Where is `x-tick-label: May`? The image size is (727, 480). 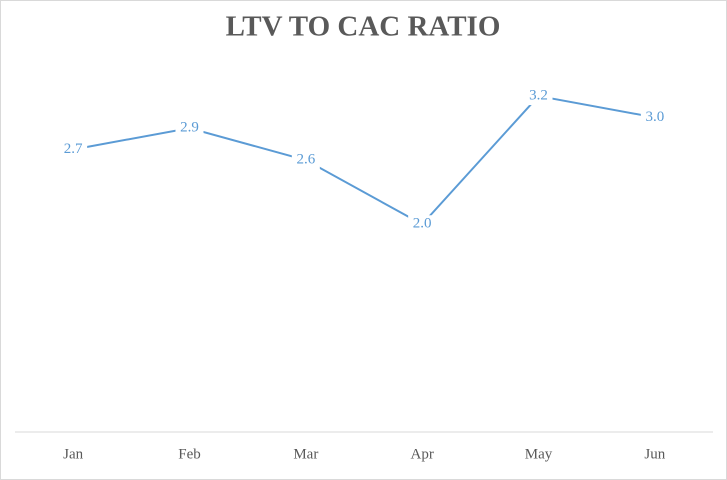 x-tick-label: May is located at coordinates (539, 454).